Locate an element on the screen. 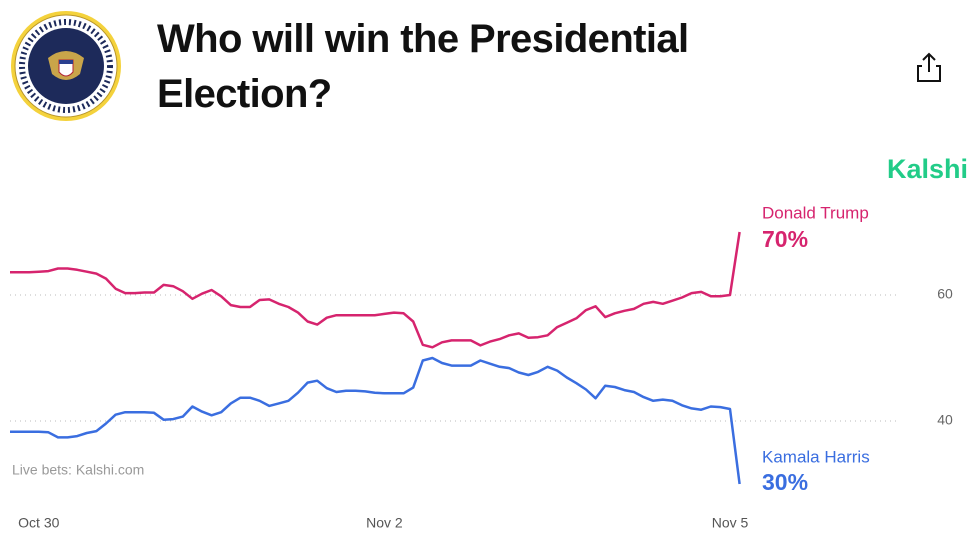 The height and width of the screenshot is (539, 975). chart-title: Who will win the Presidential Election? is located at coordinates (423, 66).